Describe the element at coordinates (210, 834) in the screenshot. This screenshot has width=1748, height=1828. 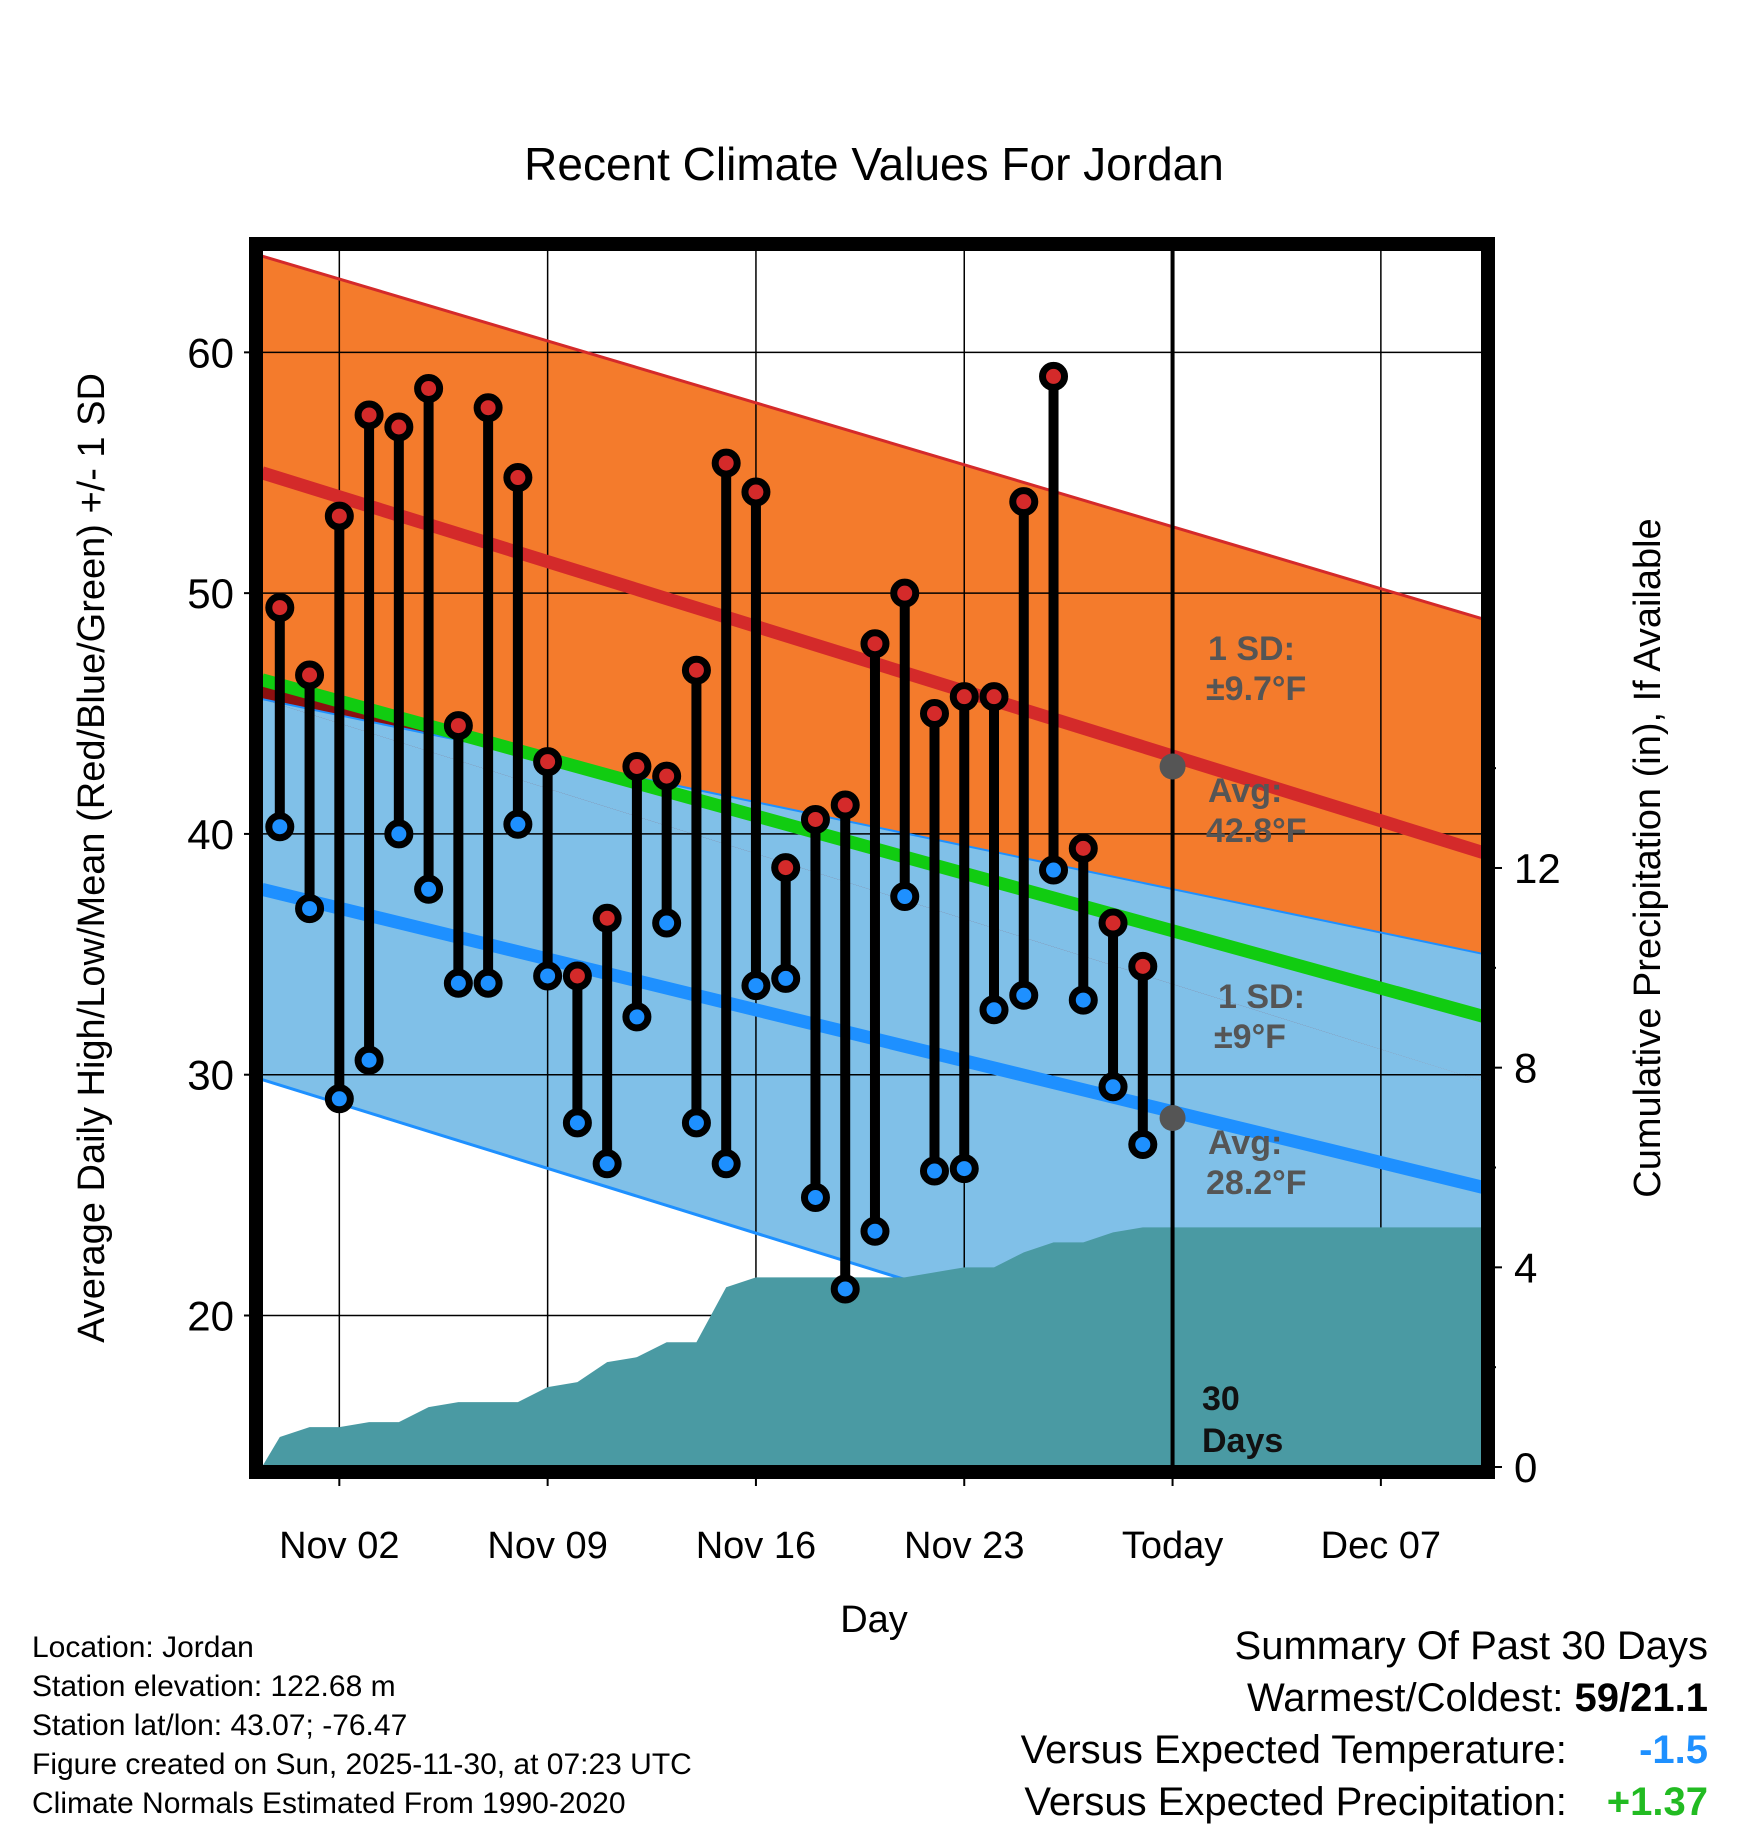
I see `y-tick-label: 40` at that location.